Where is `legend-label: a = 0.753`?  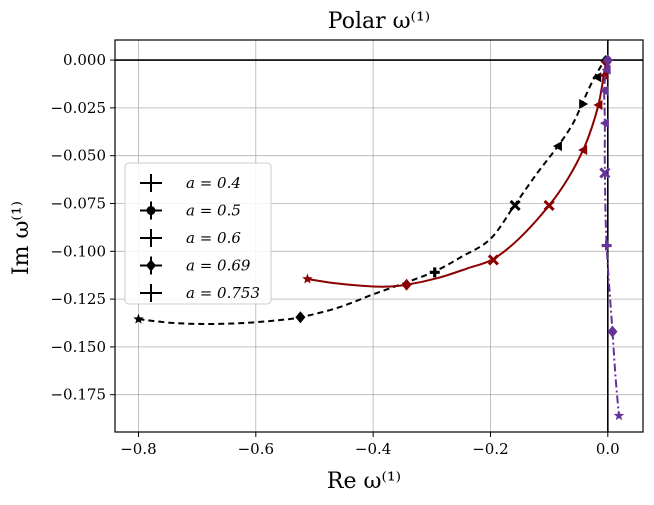
legend-label: a = 0.753 is located at coordinates (223, 293).